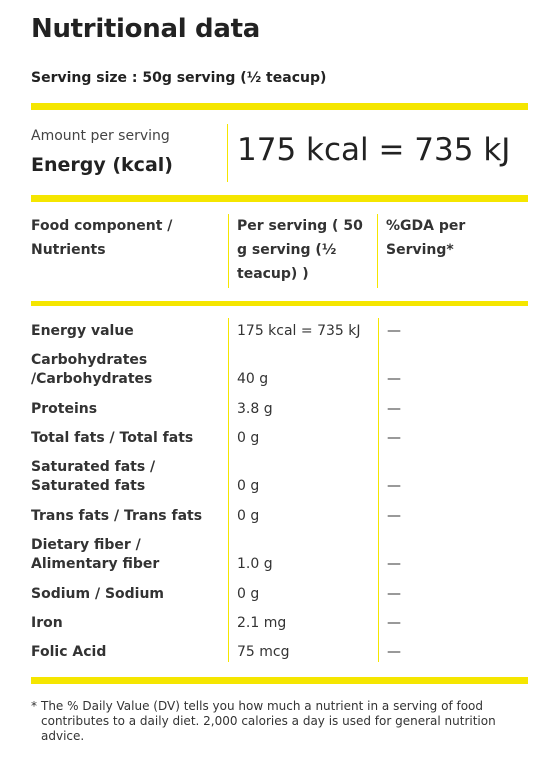 The height and width of the screenshot is (770, 550). I want to click on nutrient-name: Trans fats / Trans fats, so click(117, 516).